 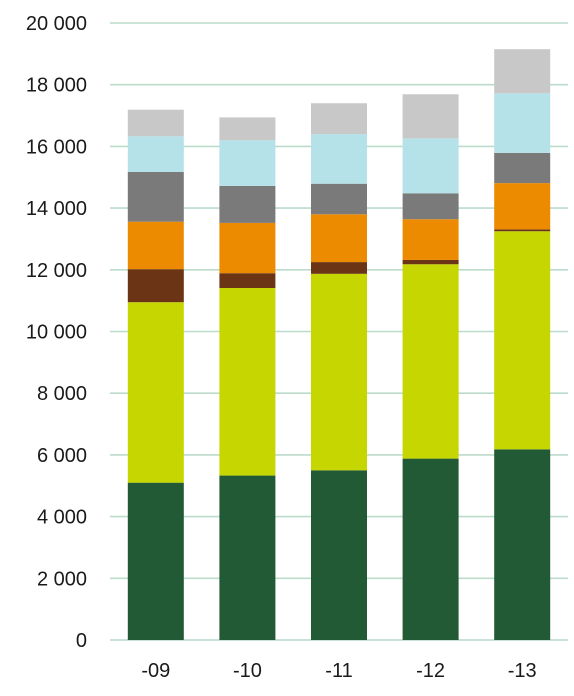 I want to click on y-tick-label: 12 000, so click(x=56, y=271).